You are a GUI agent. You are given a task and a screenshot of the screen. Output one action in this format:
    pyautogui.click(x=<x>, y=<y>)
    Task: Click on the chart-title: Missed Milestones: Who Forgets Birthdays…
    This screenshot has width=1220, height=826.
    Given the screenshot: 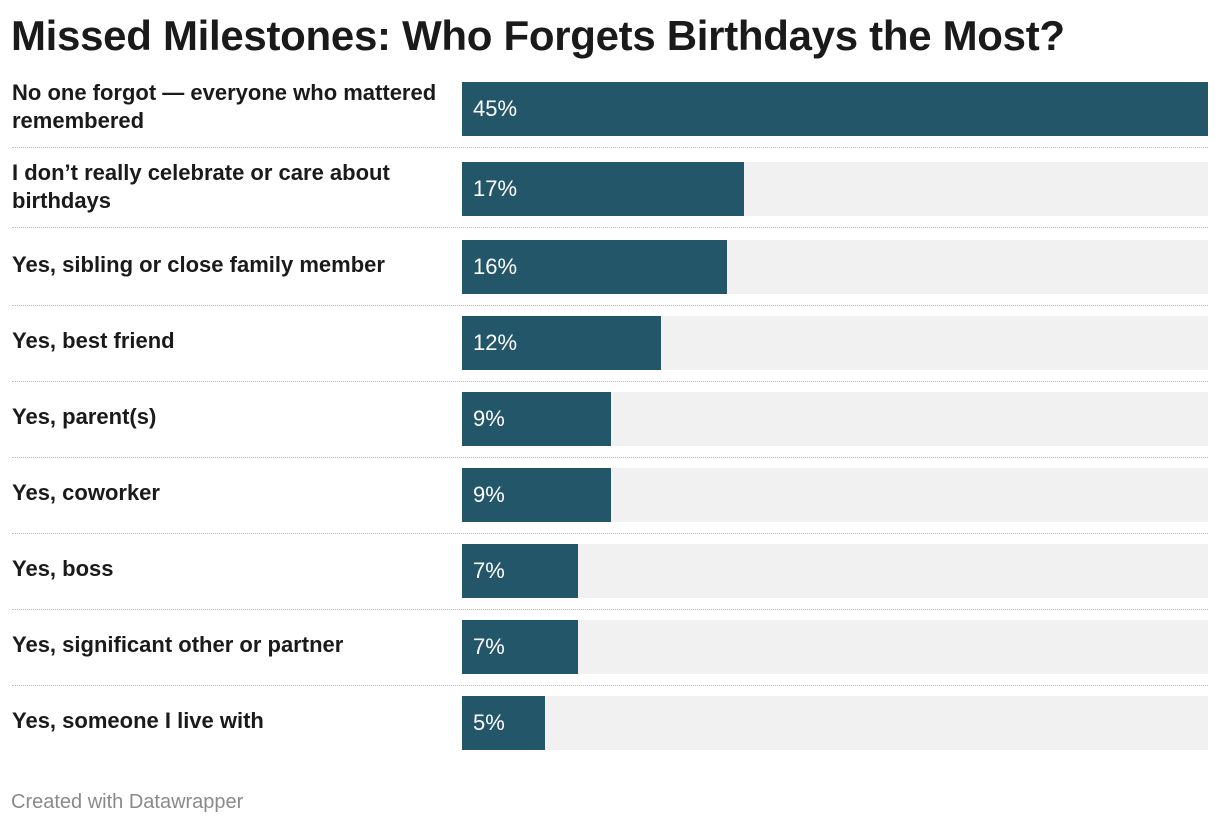 What is the action you would take?
    pyautogui.click(x=538, y=35)
    